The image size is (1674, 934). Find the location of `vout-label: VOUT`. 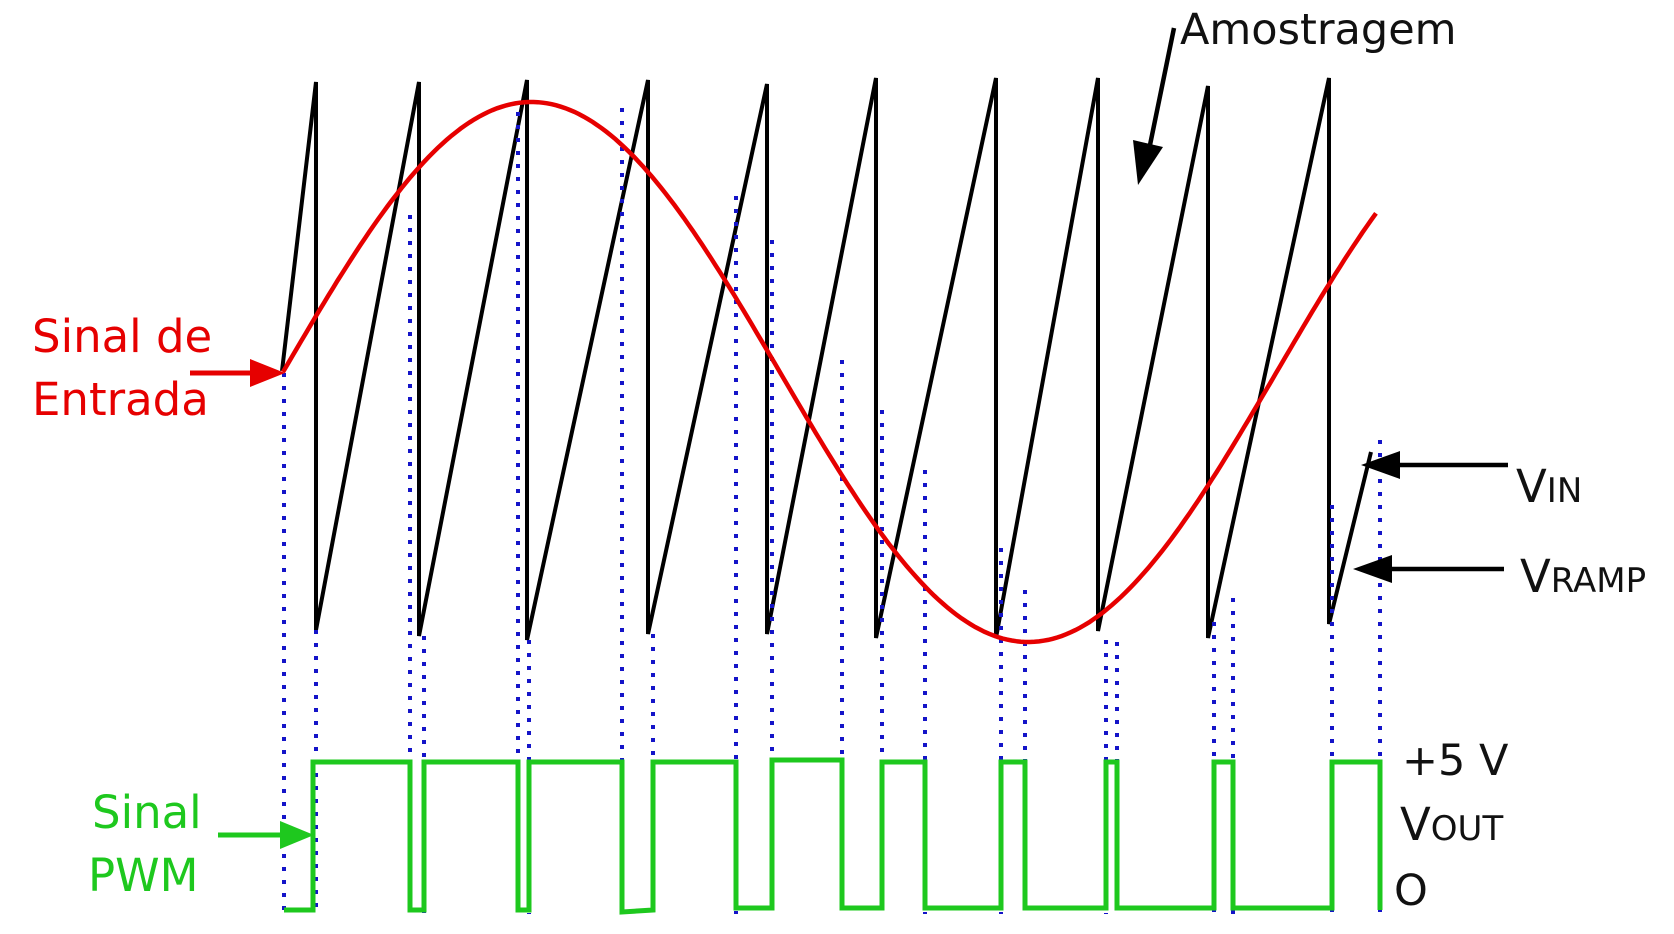

vout-label: VOUT is located at coordinates (1451, 824).